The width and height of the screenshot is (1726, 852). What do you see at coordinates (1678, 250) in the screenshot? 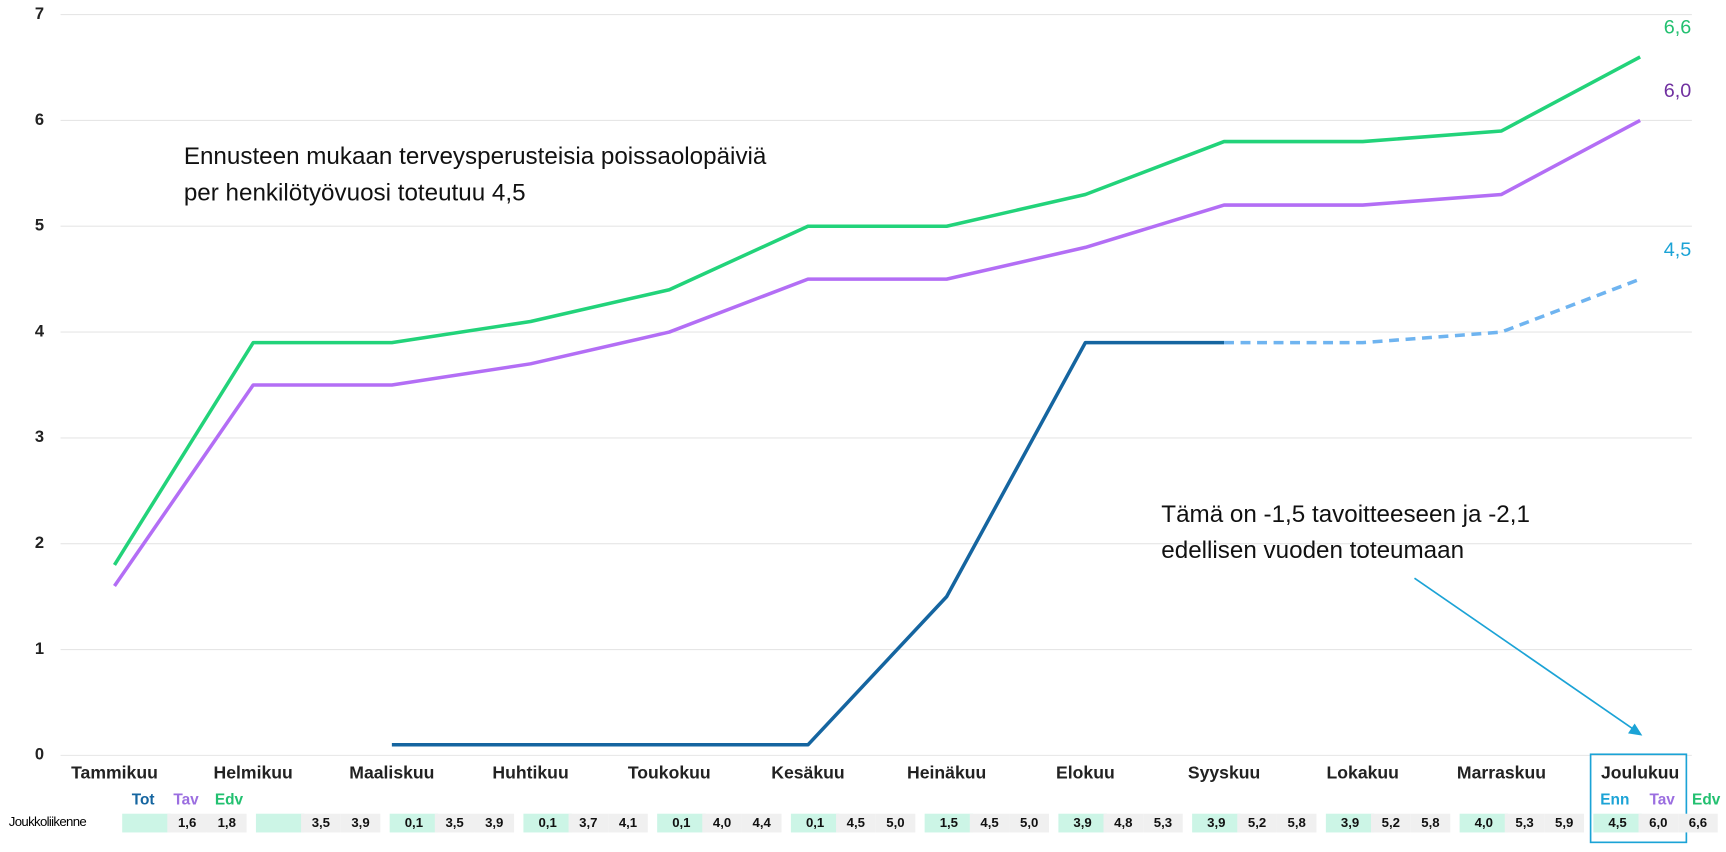
I see `value-label: 4,5` at bounding box center [1678, 250].